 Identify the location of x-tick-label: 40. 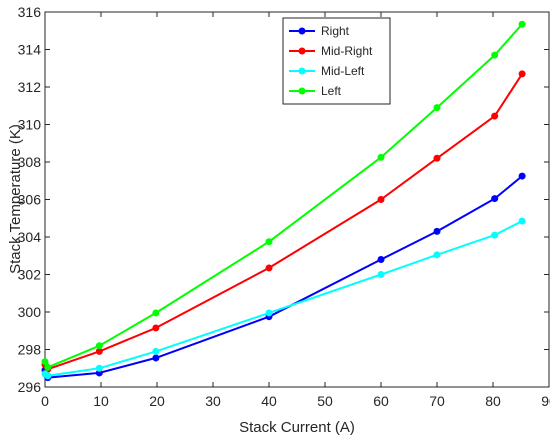
(269, 401).